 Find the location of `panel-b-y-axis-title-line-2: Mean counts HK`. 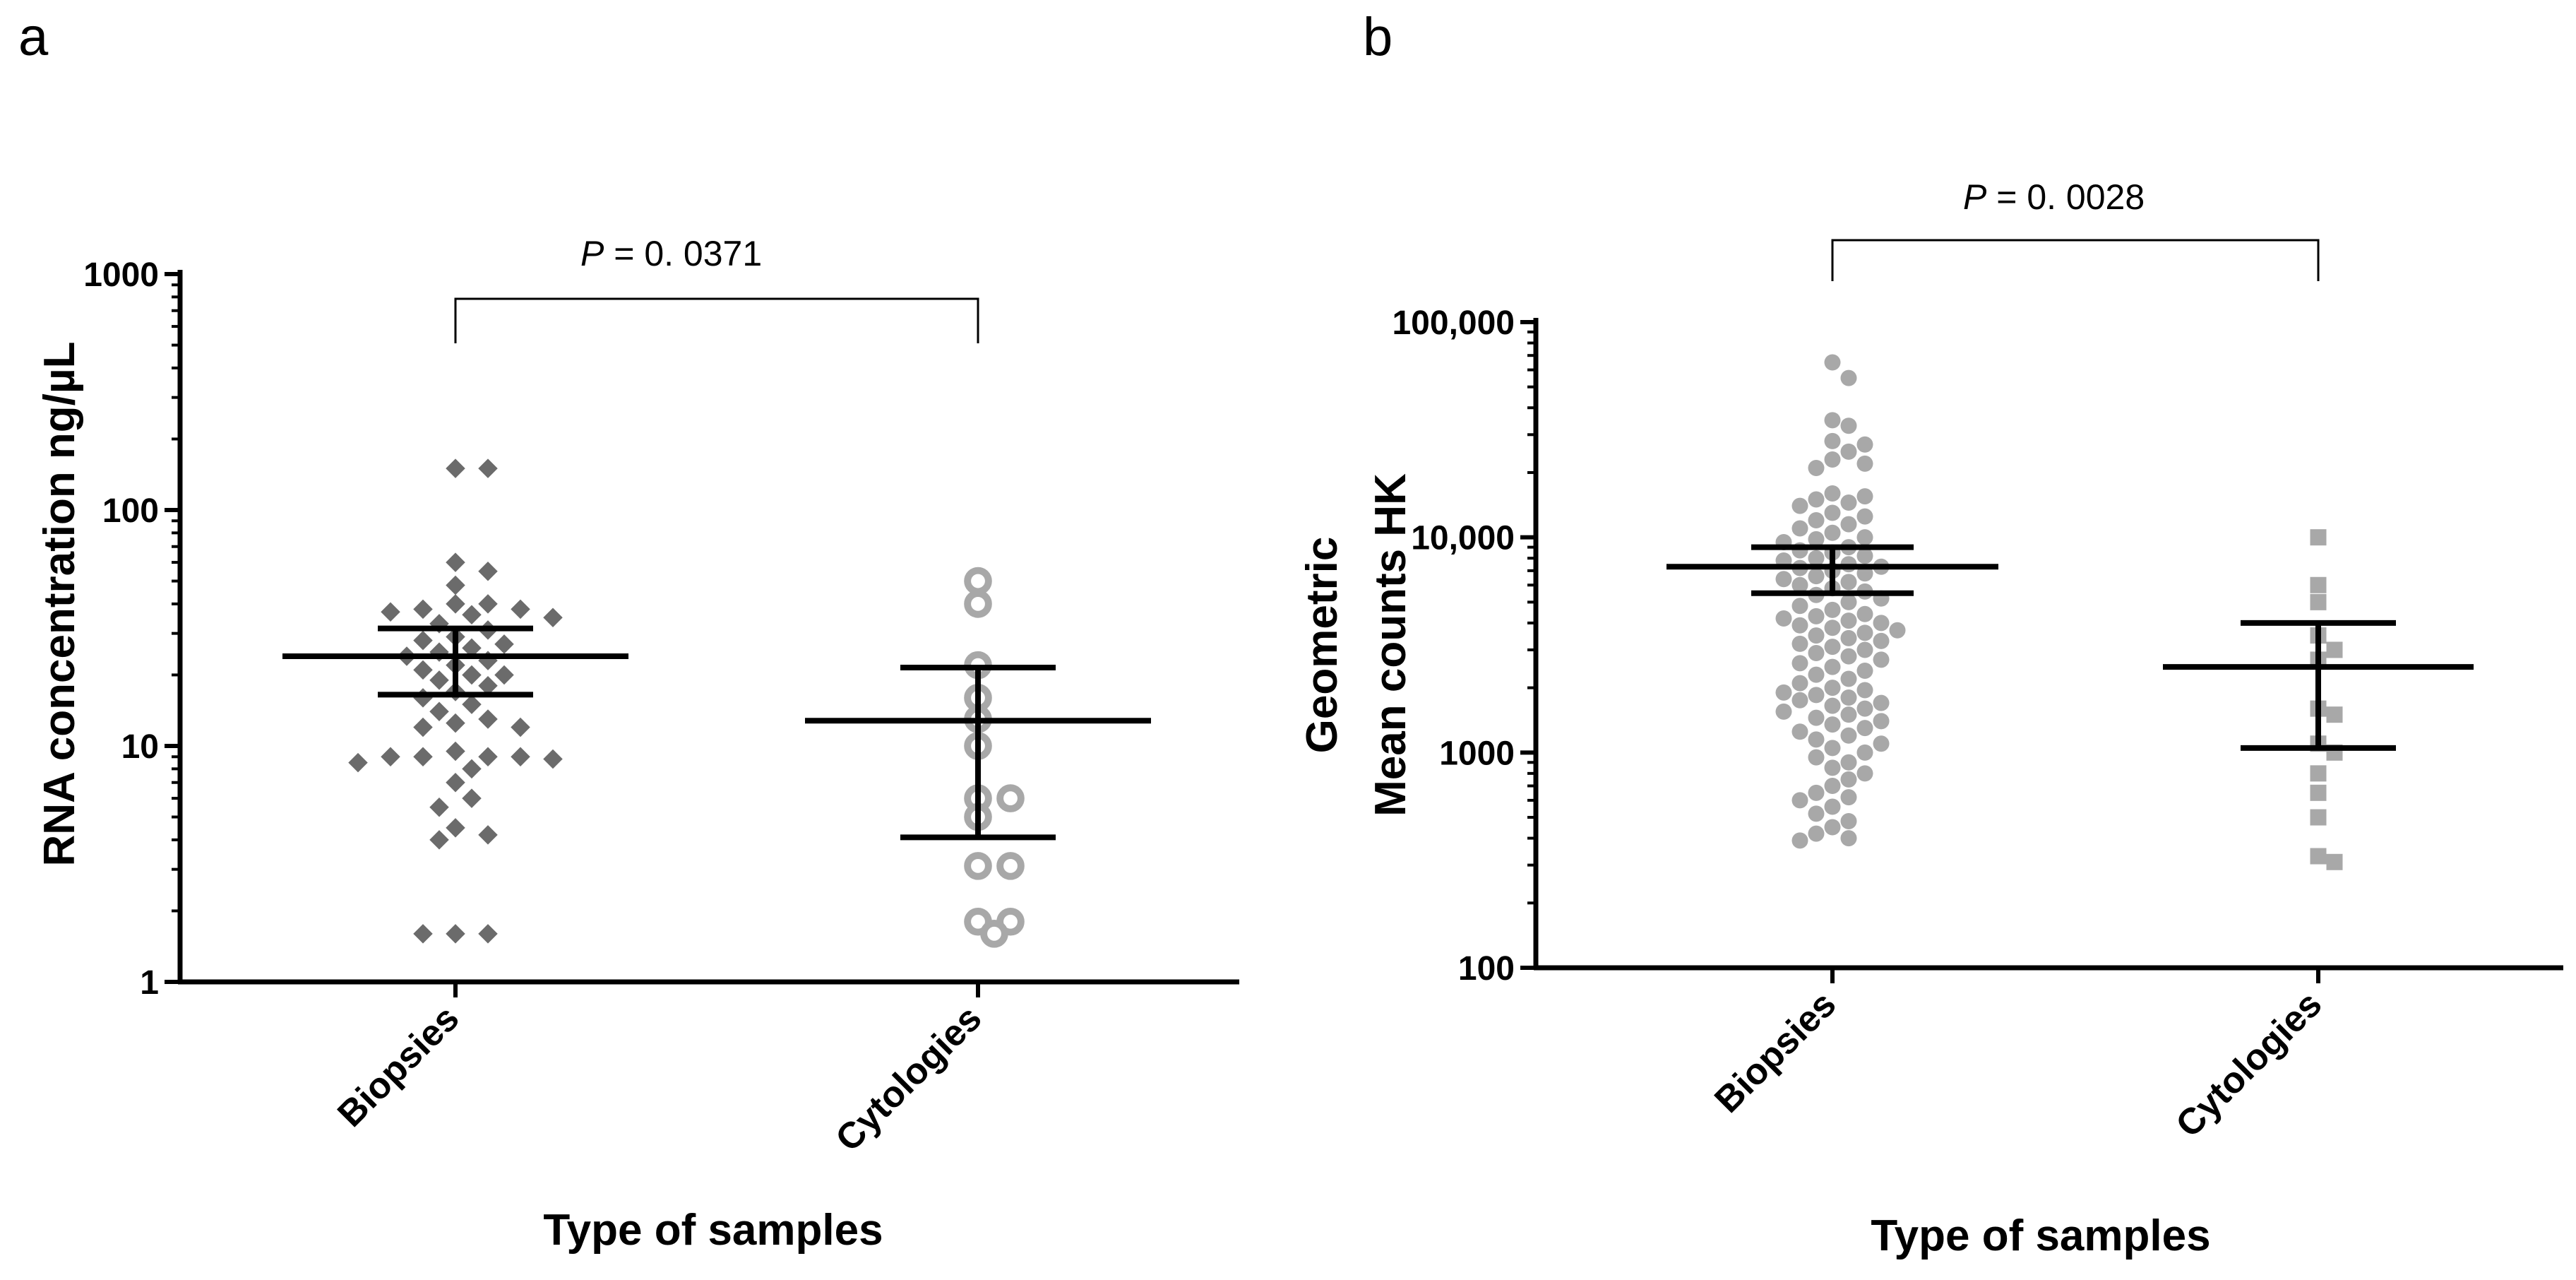

panel-b-y-axis-title-line-2: Mean counts HK is located at coordinates (1390, 645).